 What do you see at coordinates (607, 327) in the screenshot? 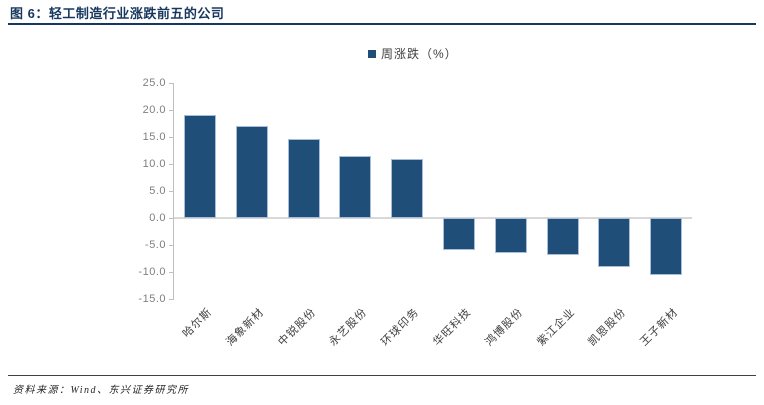
I see `x-axis-label: 凯恩股份` at bounding box center [607, 327].